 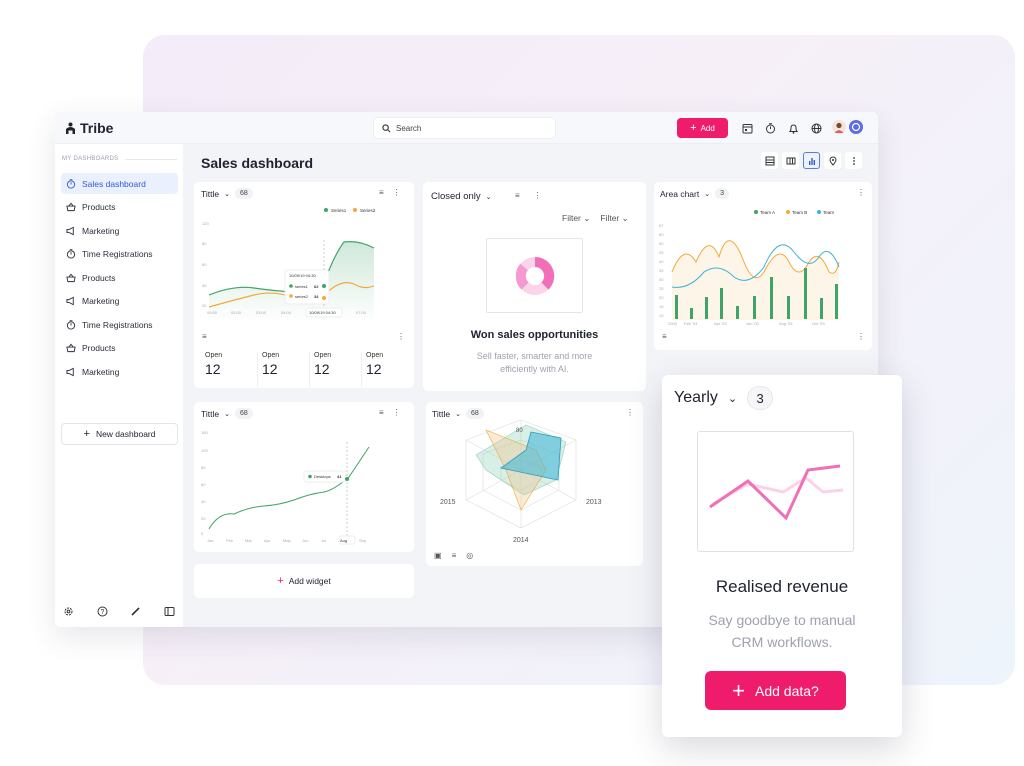 What do you see at coordinates (694, 193) in the screenshot?
I see `widget-title-dropdown: Area chart ⌄ 3` at bounding box center [694, 193].